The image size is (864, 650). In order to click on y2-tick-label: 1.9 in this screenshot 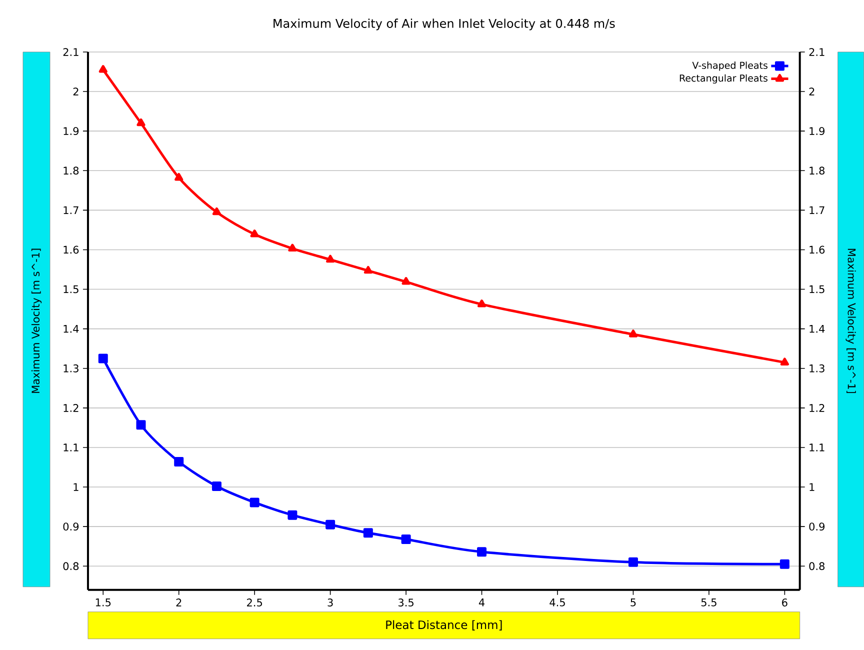, I will do `click(817, 131)`.